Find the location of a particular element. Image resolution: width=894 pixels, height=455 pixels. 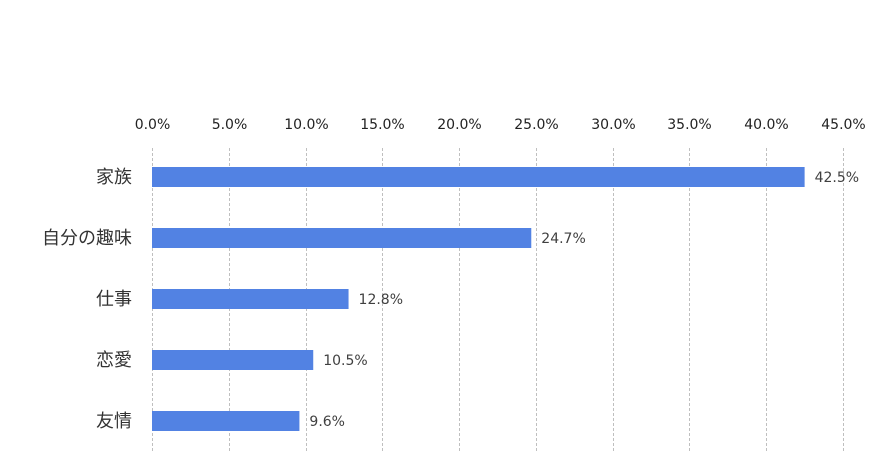

x-tick-label: 40.0% is located at coordinates (766, 125).